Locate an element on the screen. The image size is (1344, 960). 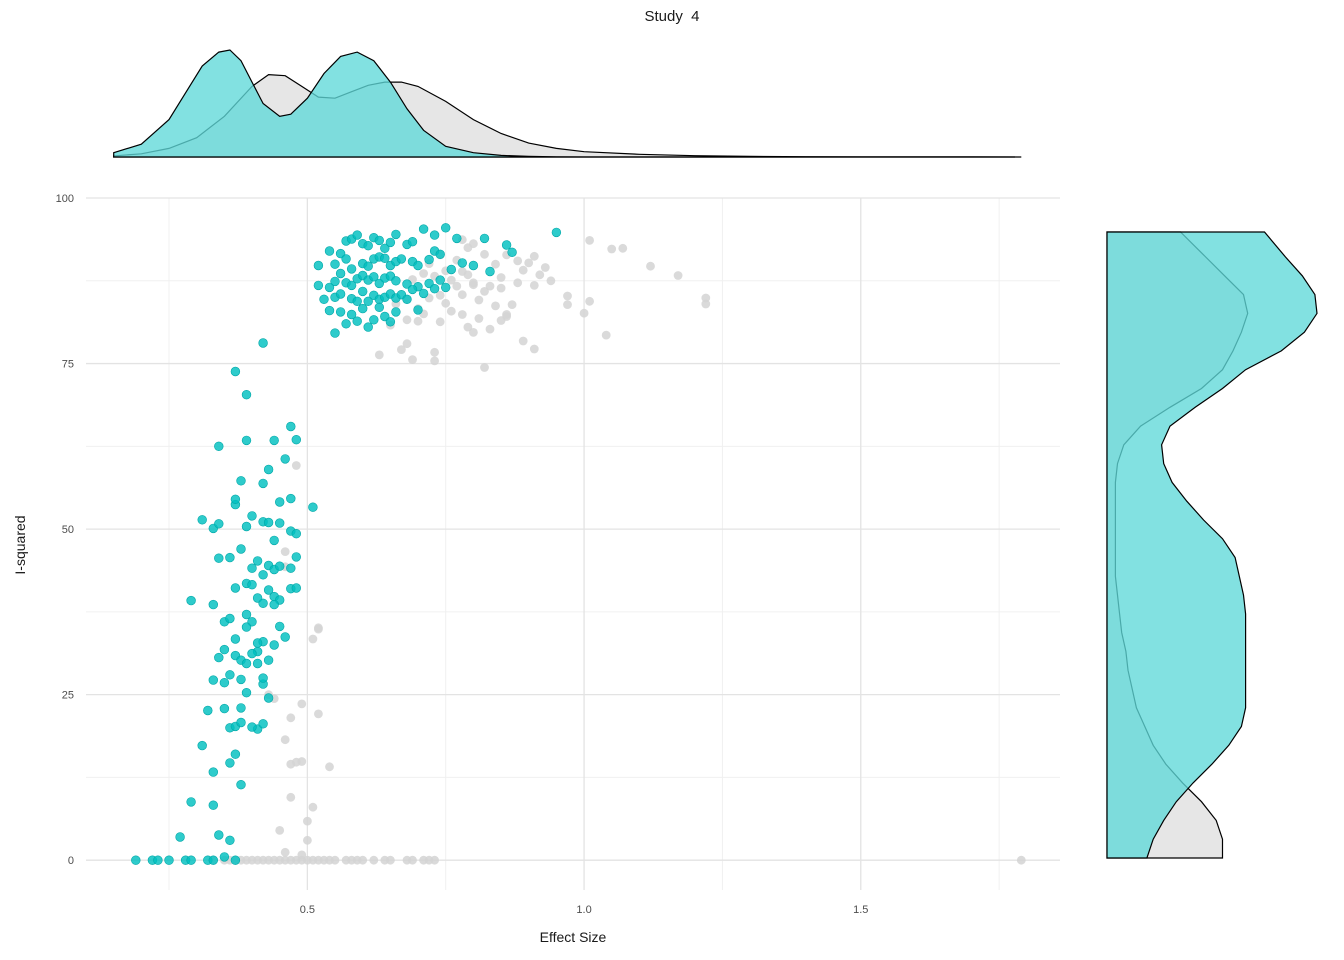
y-tick-label: 0 is located at coordinates (71, 861).